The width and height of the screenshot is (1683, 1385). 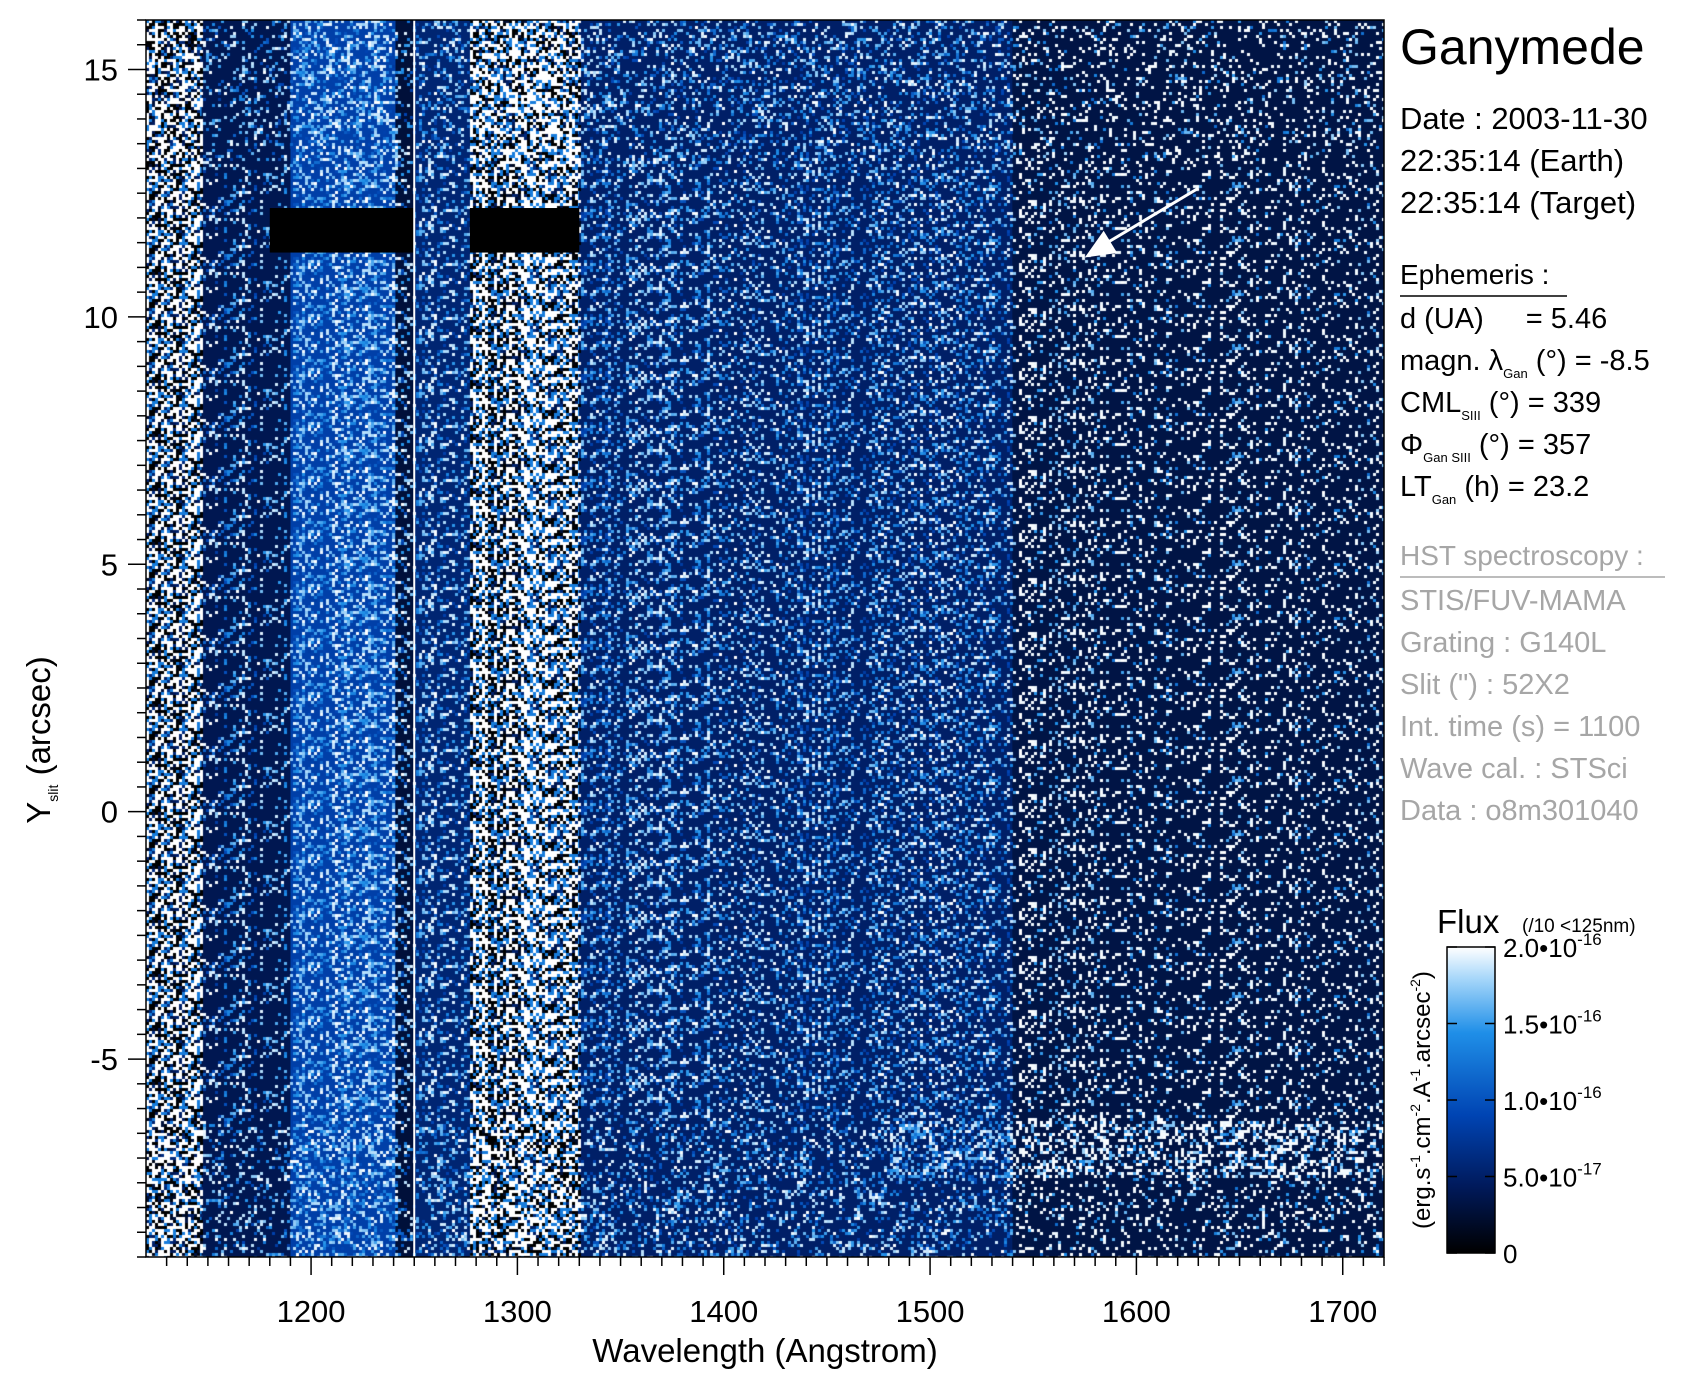 I want to click on svg-text: Yslit (arcsec), so click(x=40, y=739).